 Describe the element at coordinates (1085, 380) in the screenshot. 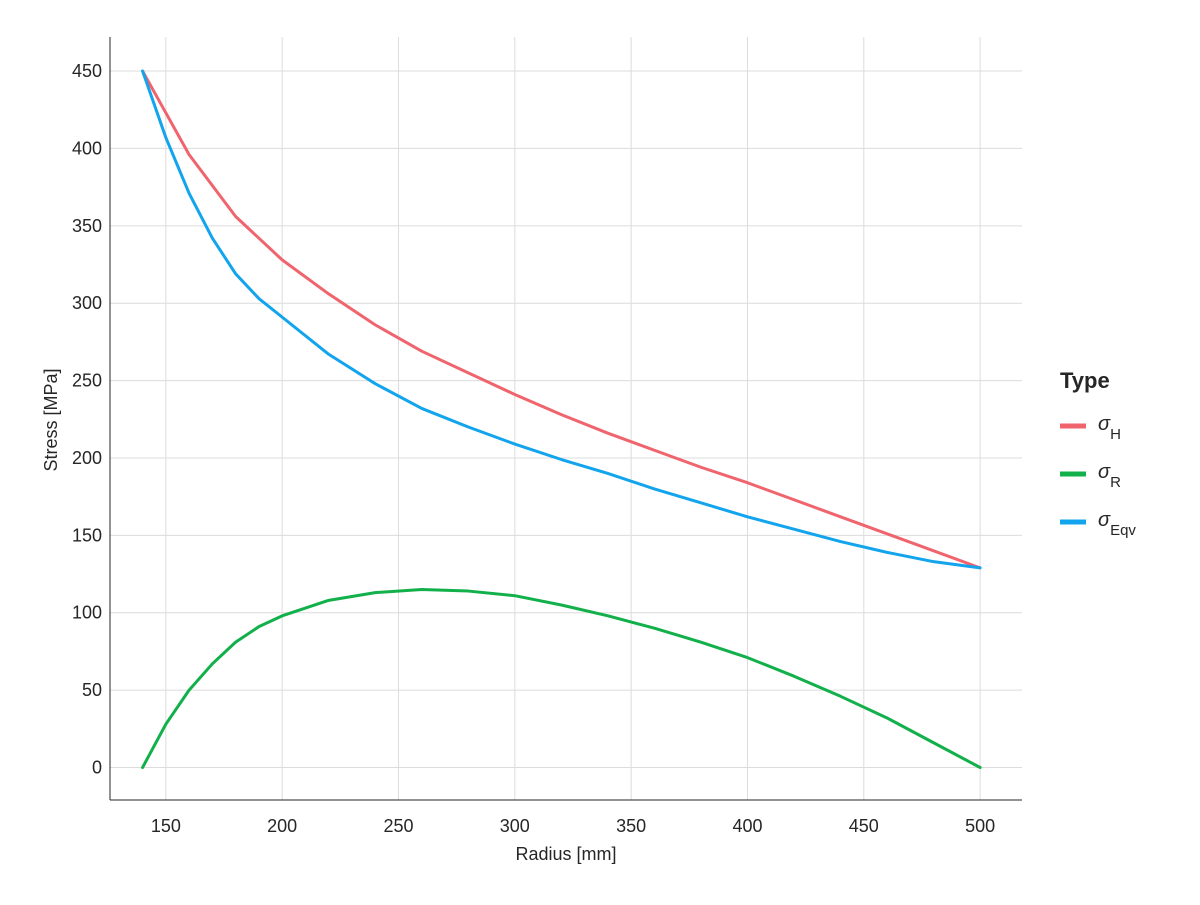

I see `legend-title: Type` at that location.